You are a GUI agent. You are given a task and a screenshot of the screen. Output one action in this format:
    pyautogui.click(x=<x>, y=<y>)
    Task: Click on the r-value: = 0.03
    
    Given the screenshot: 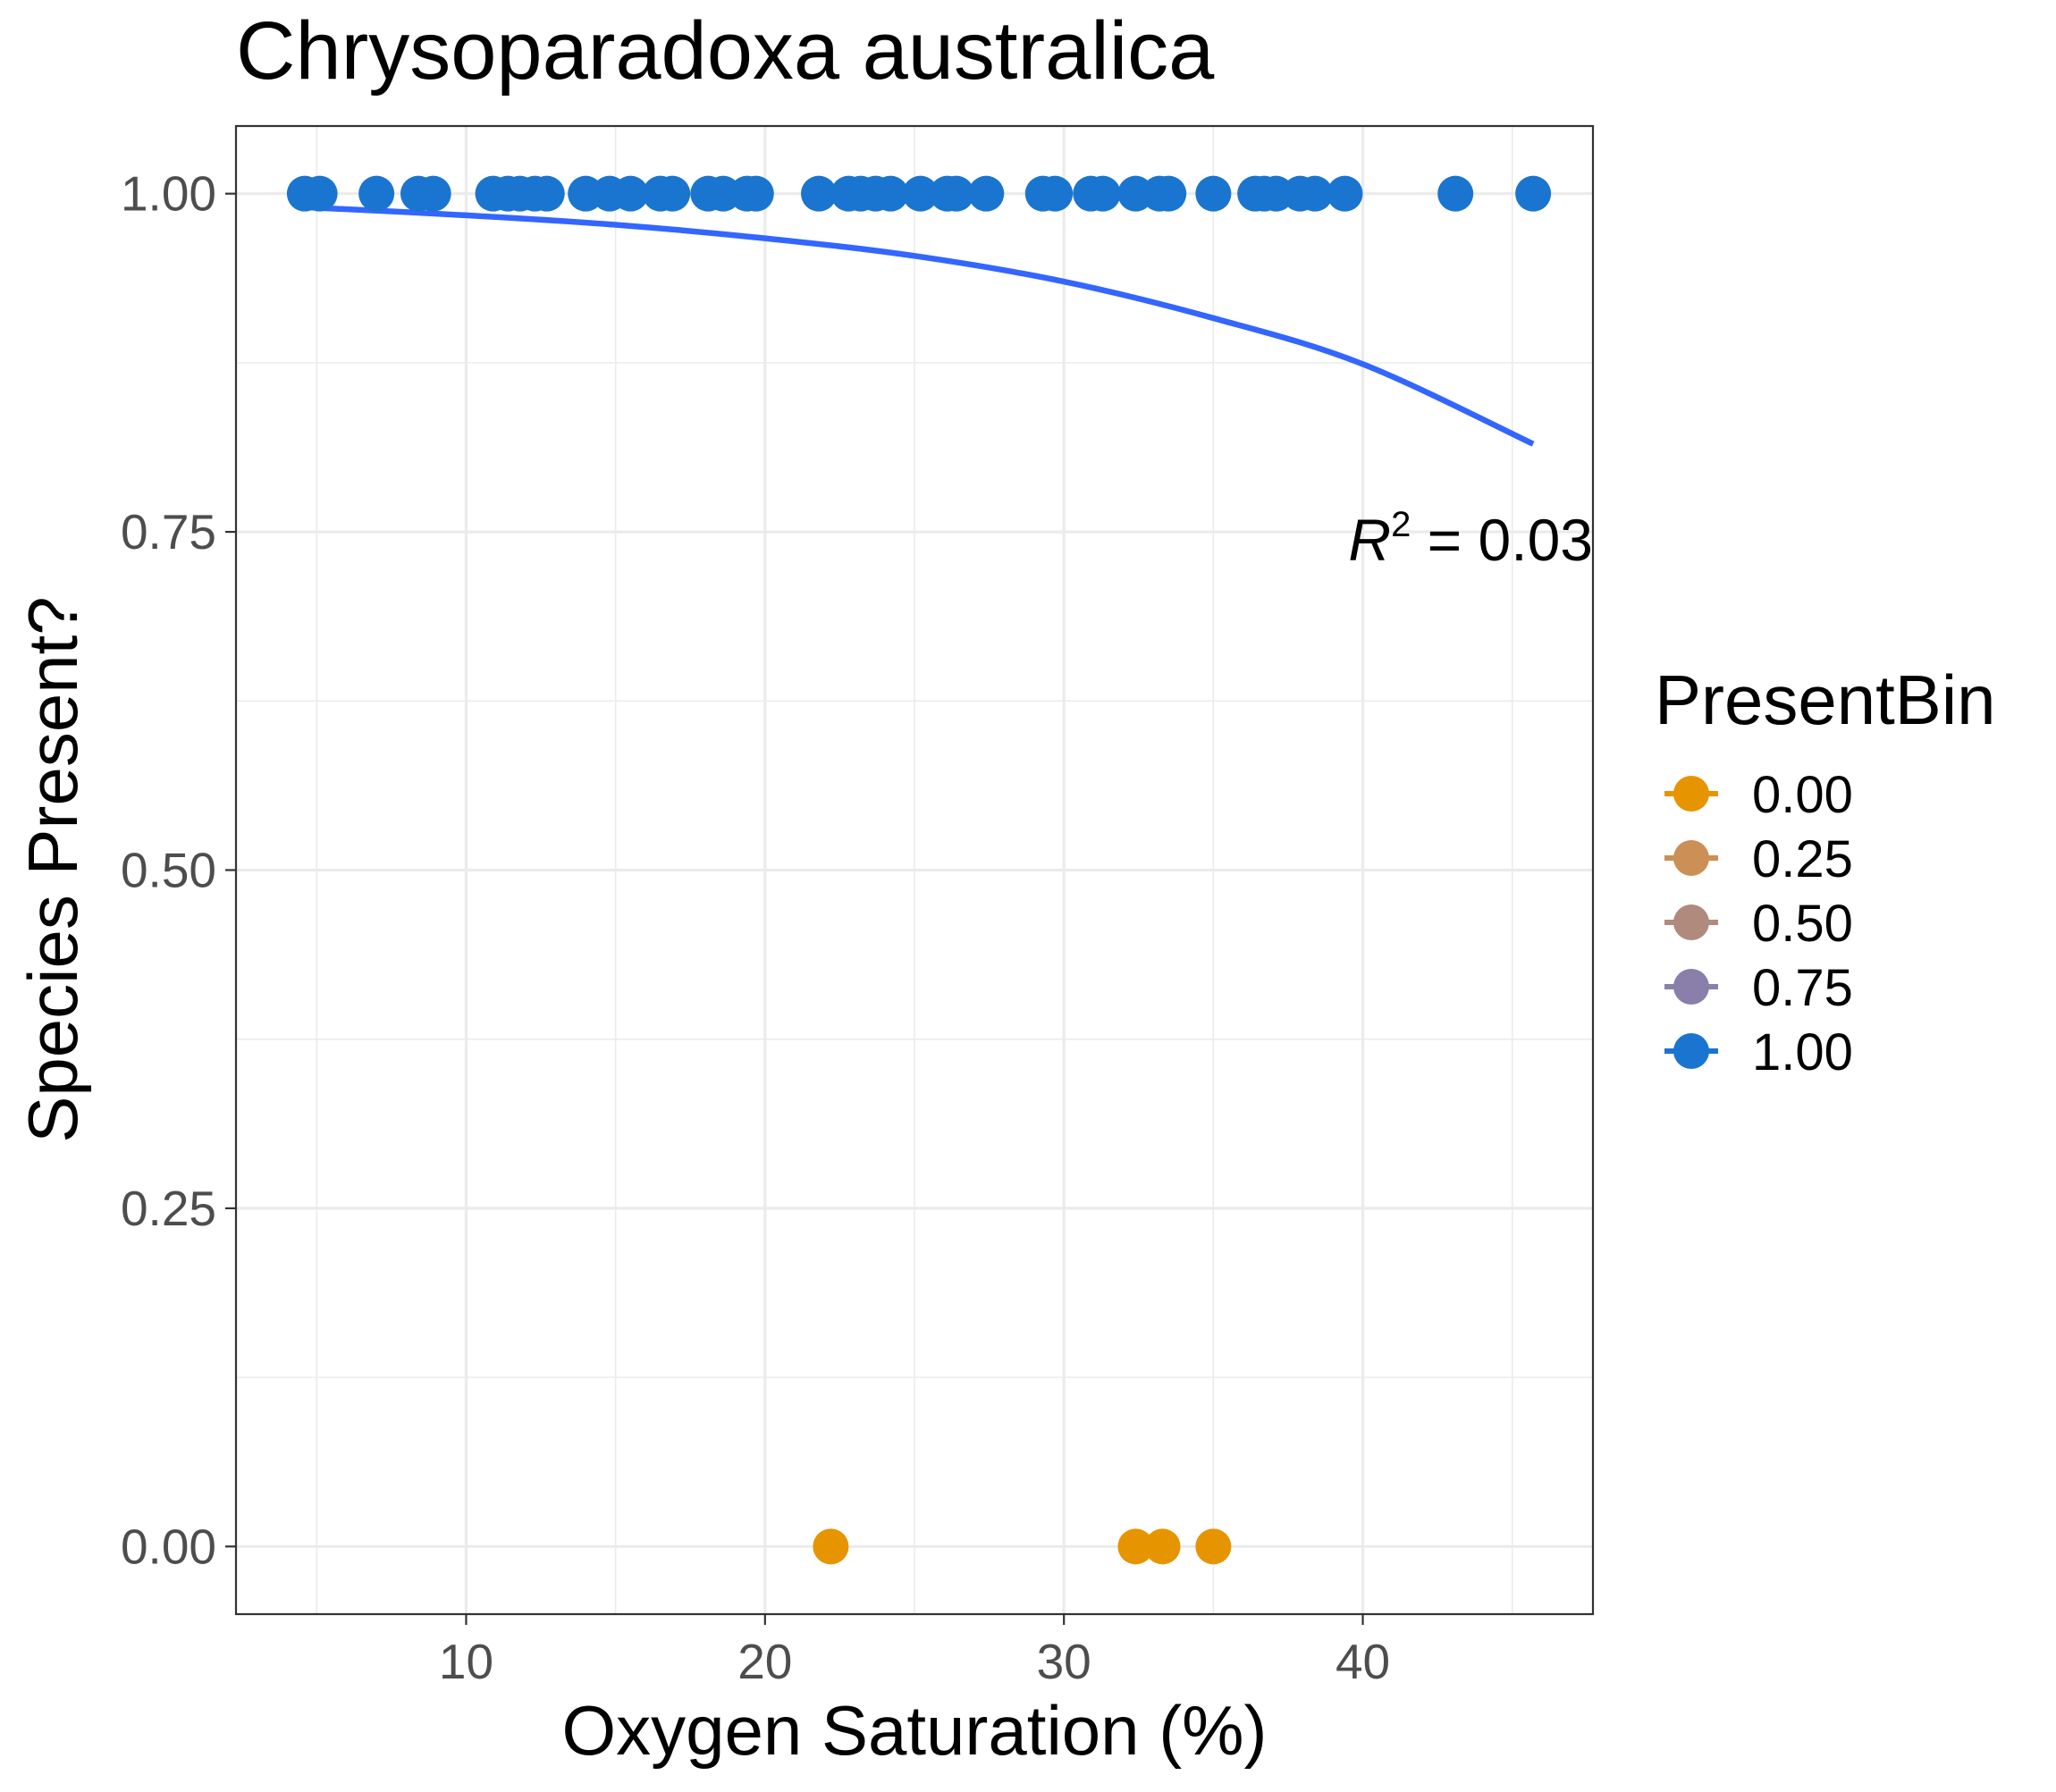 What is the action you would take?
    pyautogui.click(x=1502, y=540)
    